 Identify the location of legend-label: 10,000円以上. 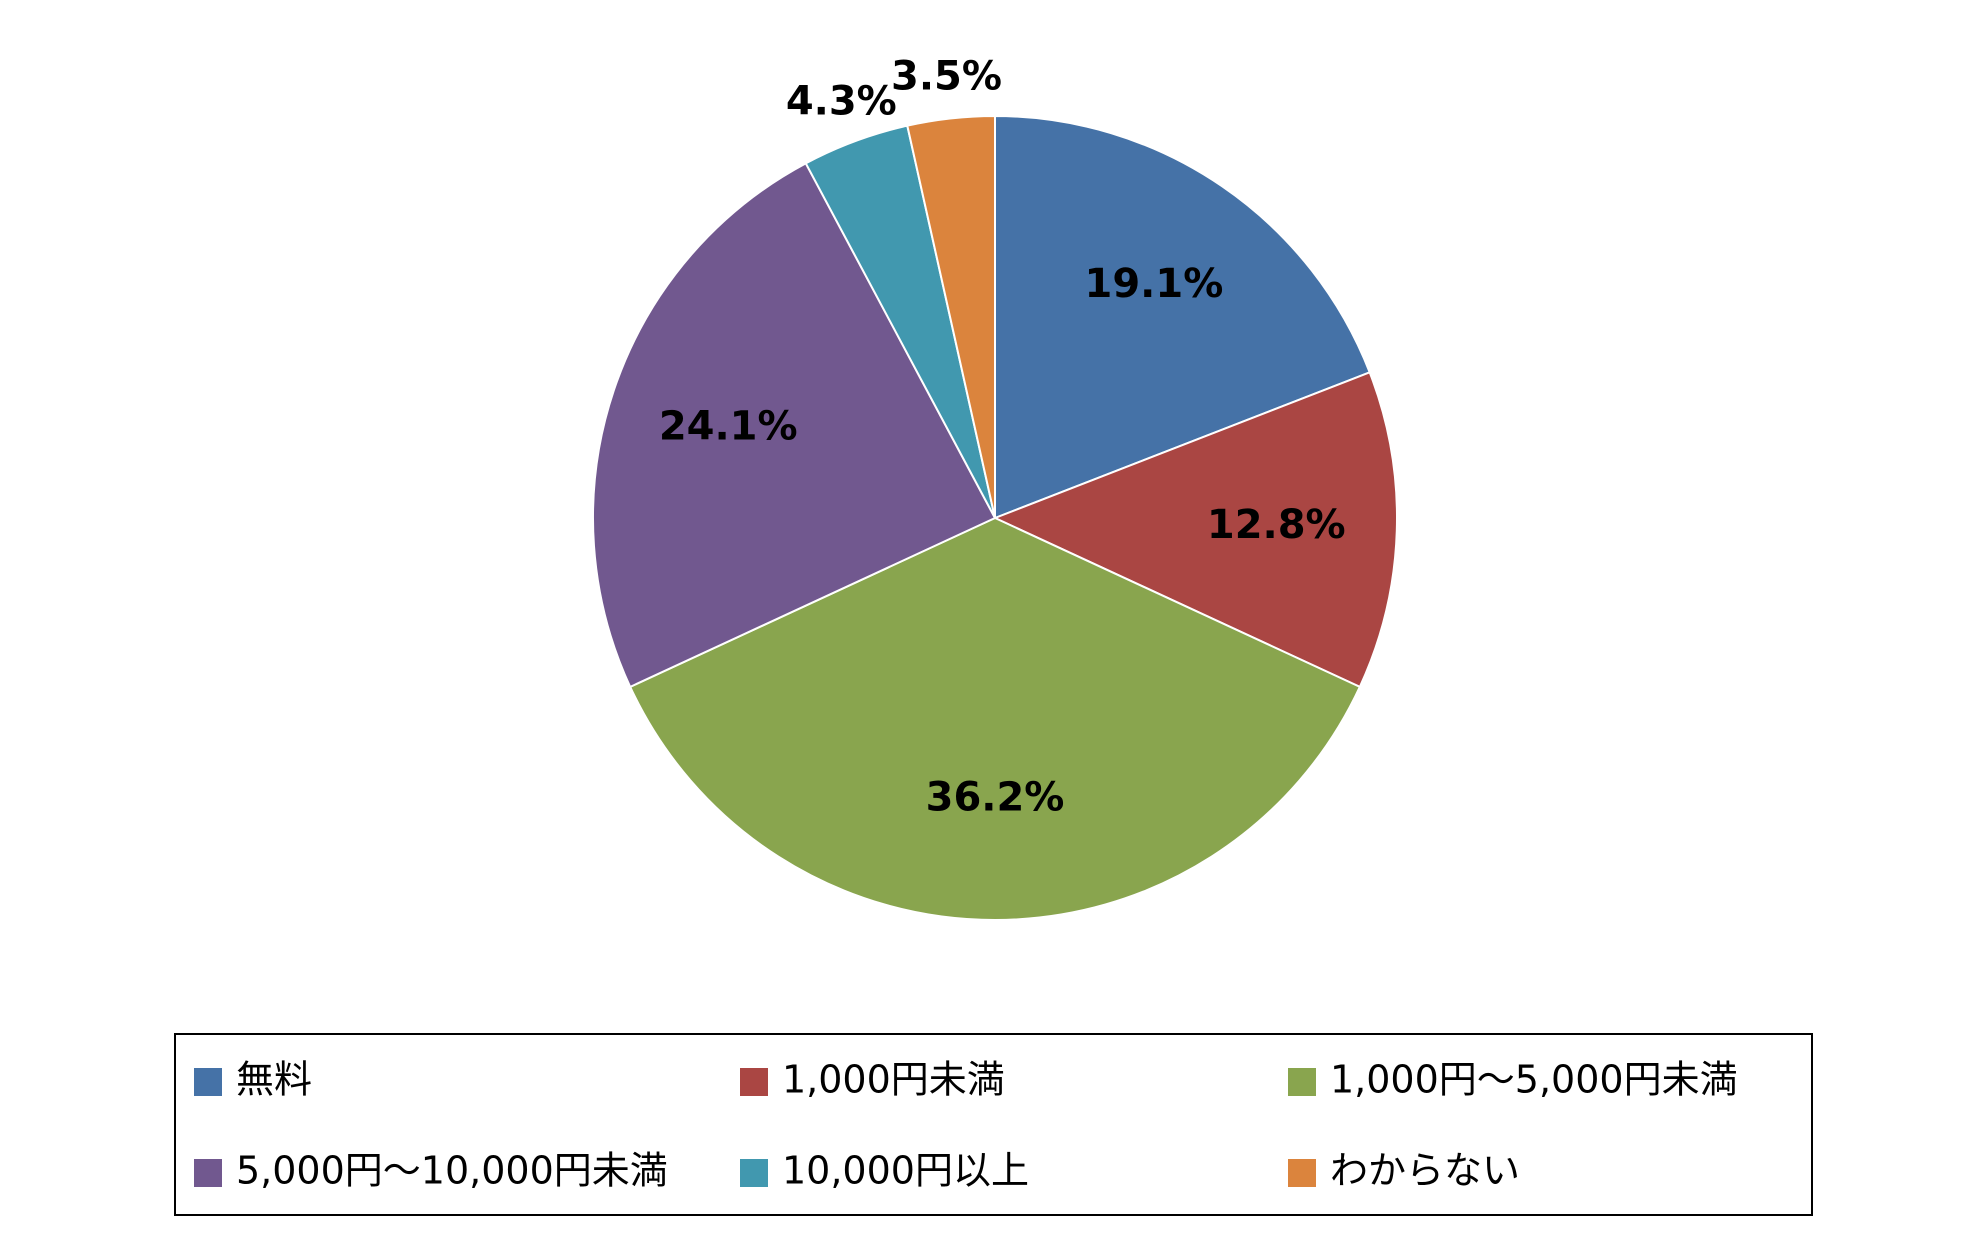
(905, 1171).